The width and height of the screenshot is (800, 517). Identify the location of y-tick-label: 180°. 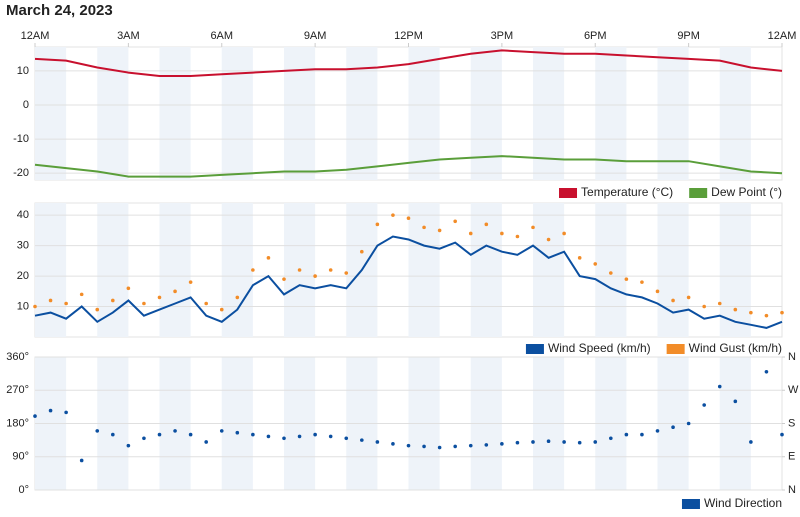
(17, 423).